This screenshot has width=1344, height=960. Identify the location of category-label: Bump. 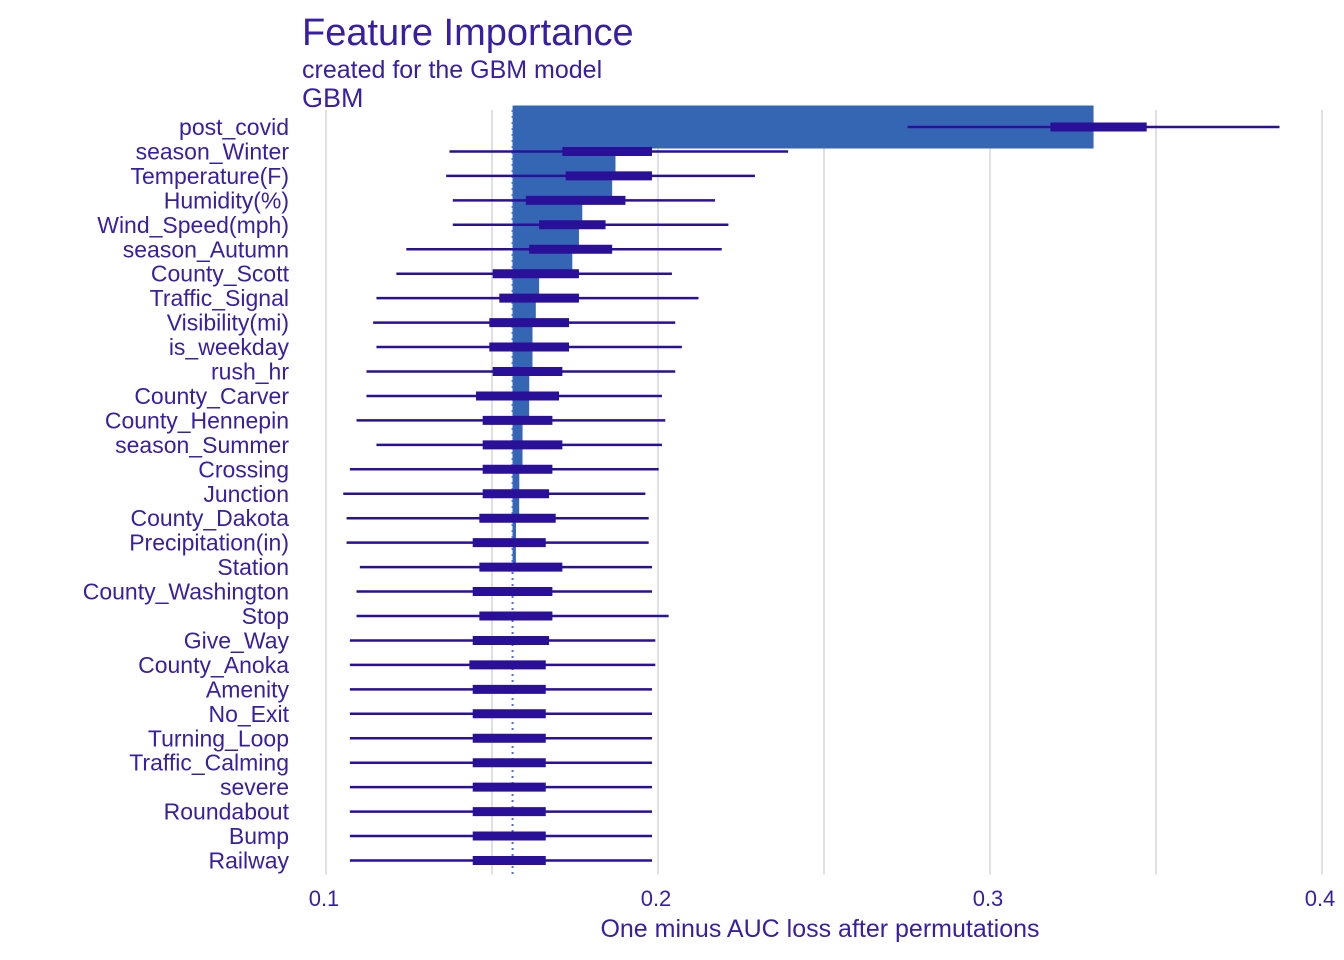
(259, 836).